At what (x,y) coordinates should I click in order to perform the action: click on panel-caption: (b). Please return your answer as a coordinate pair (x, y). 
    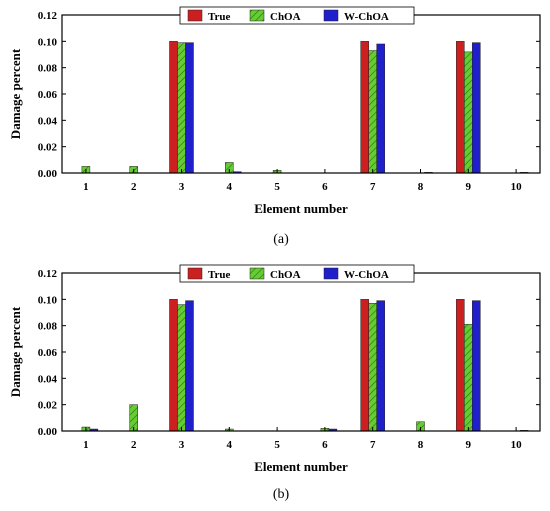
    Looking at the image, I should click on (281, 494).